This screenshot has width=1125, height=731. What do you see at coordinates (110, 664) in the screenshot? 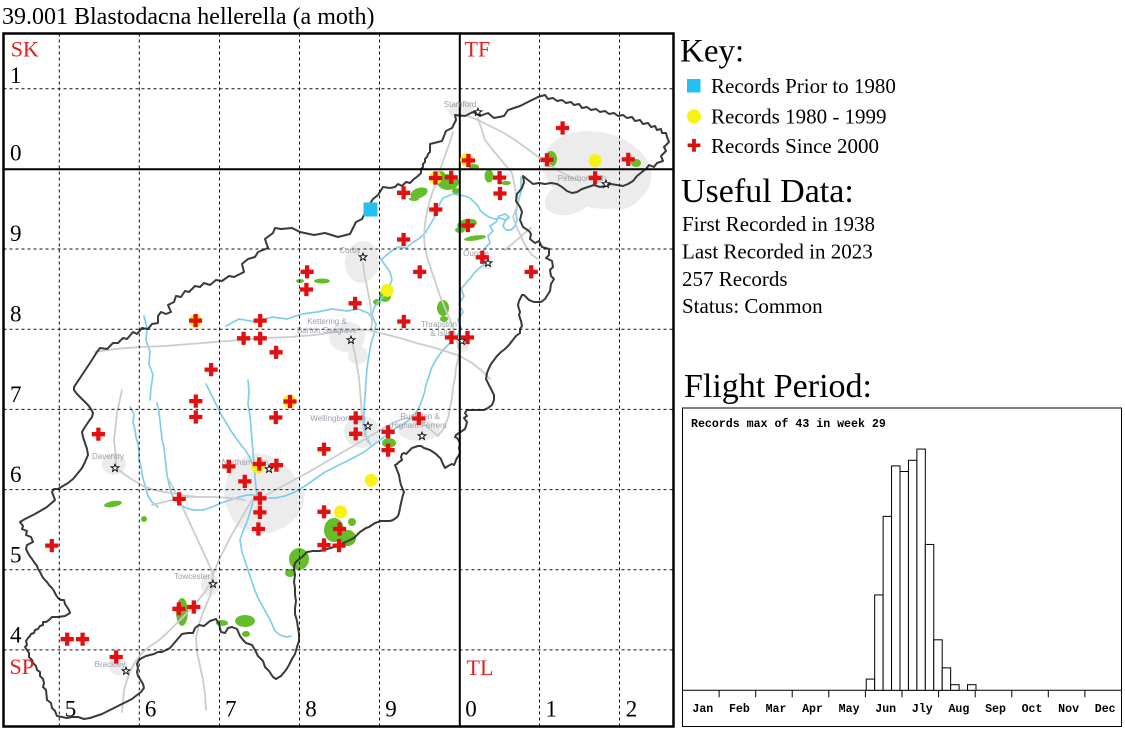
I see `svg-text: Brackley` at bounding box center [110, 664].